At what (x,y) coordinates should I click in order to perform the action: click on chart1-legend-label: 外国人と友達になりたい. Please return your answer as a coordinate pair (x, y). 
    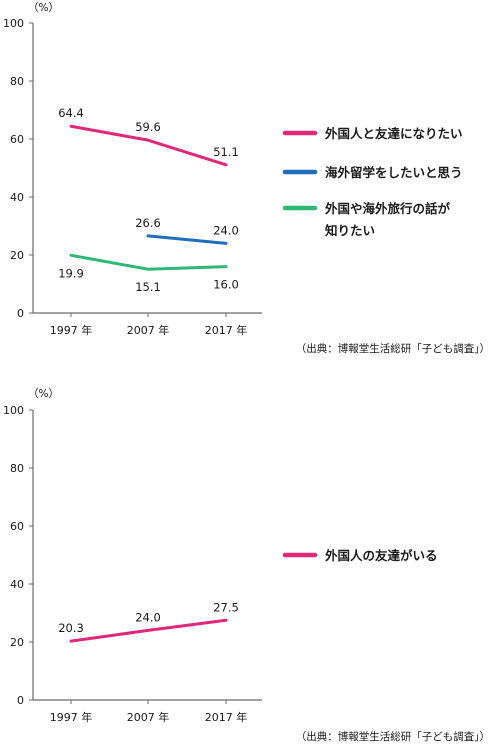
    Looking at the image, I should click on (393, 133).